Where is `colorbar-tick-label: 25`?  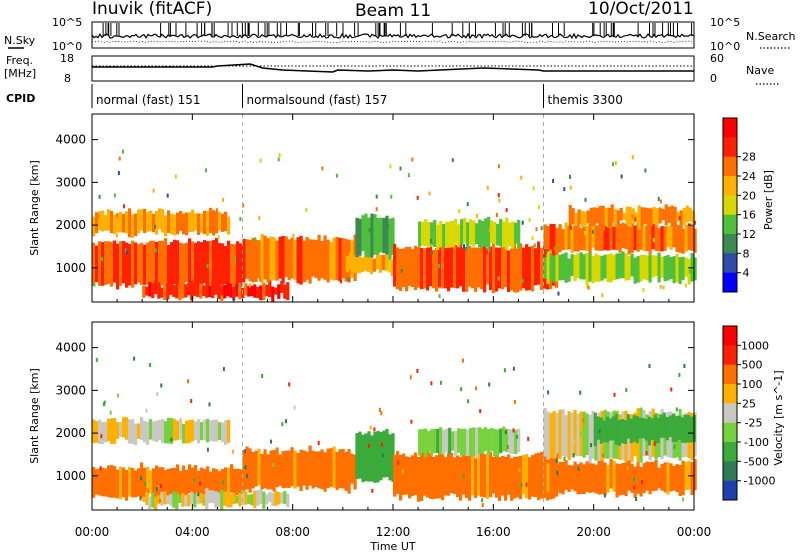
colorbar-tick-label: 25 is located at coordinates (749, 403).